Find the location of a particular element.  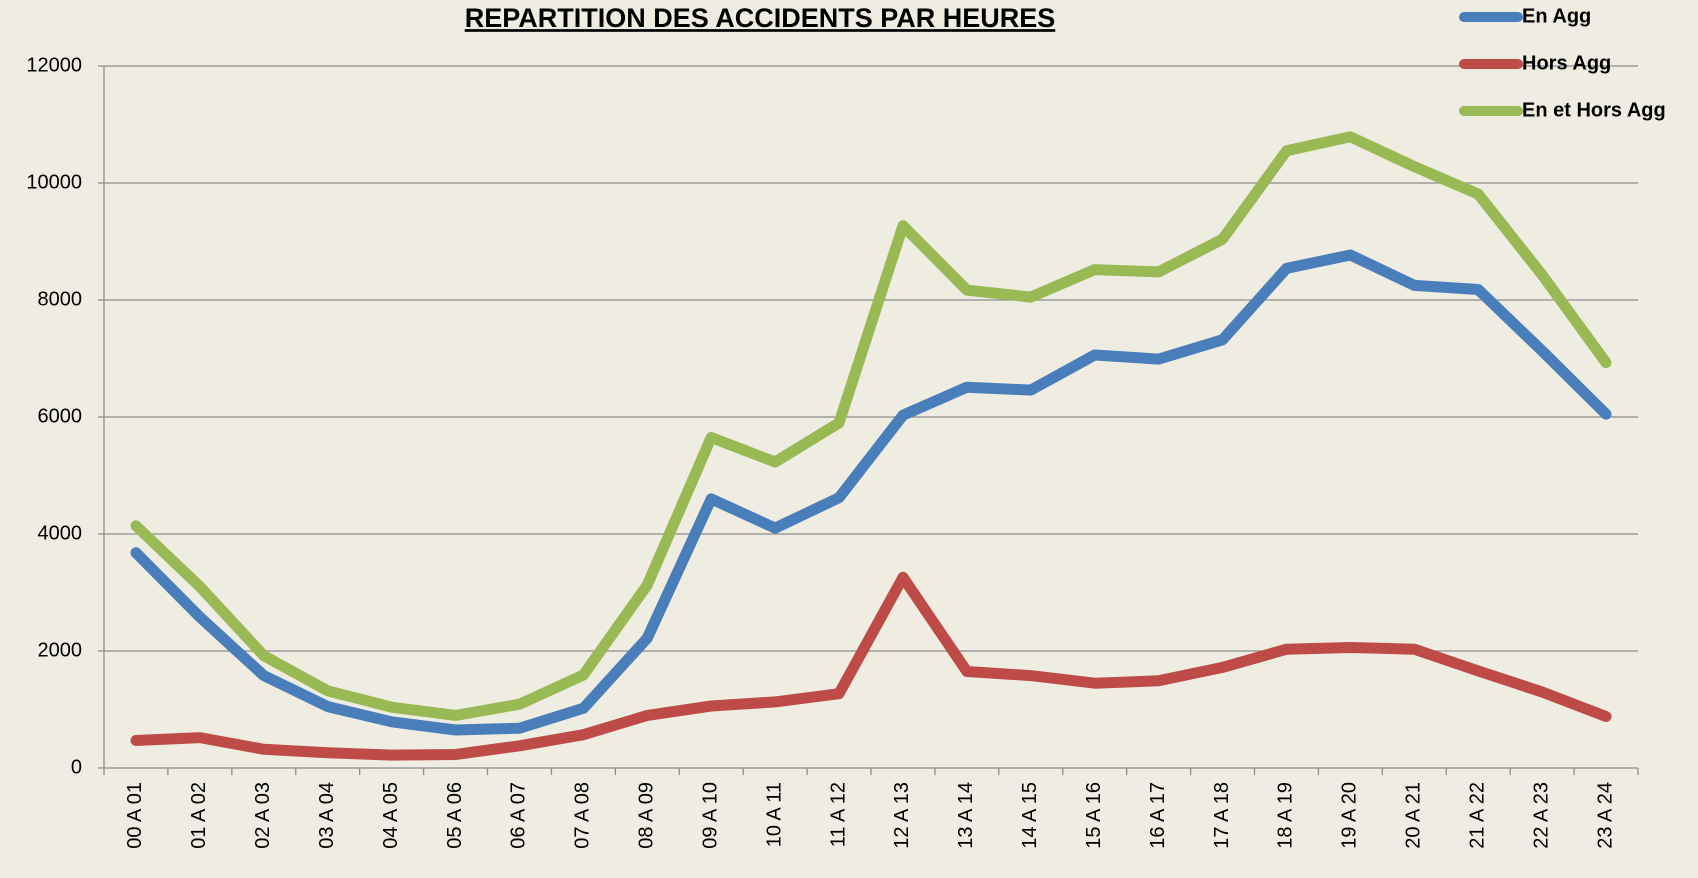

x-tick-label: 16 A 17 is located at coordinates (1158, 815).